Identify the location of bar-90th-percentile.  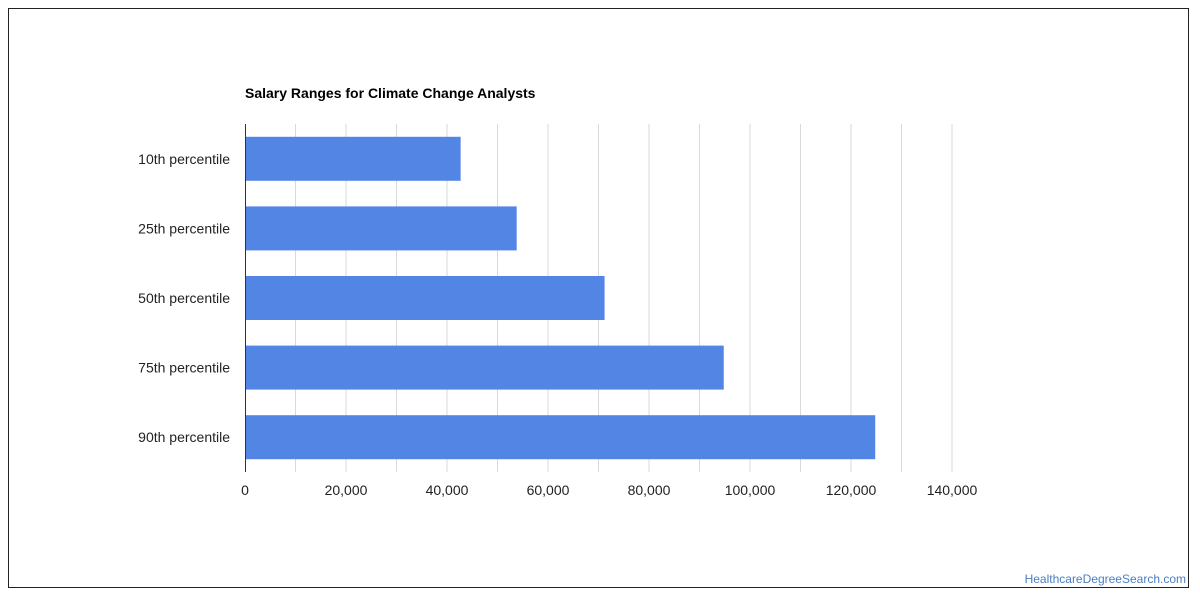
(560, 437).